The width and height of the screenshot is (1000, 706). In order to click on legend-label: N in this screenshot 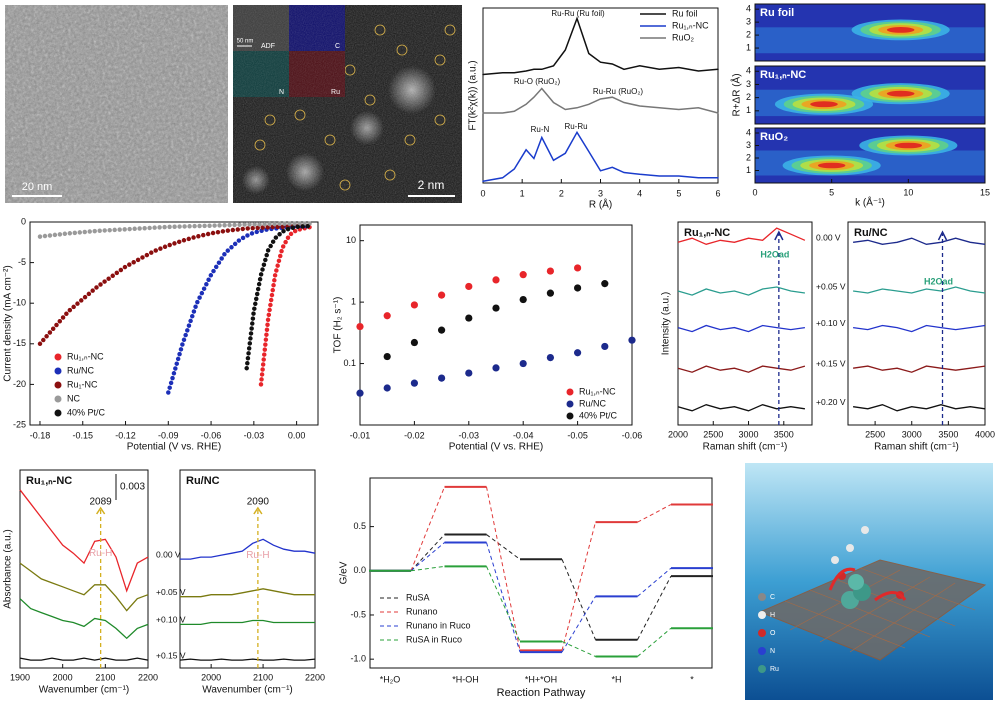, I will do `click(772, 651)`.